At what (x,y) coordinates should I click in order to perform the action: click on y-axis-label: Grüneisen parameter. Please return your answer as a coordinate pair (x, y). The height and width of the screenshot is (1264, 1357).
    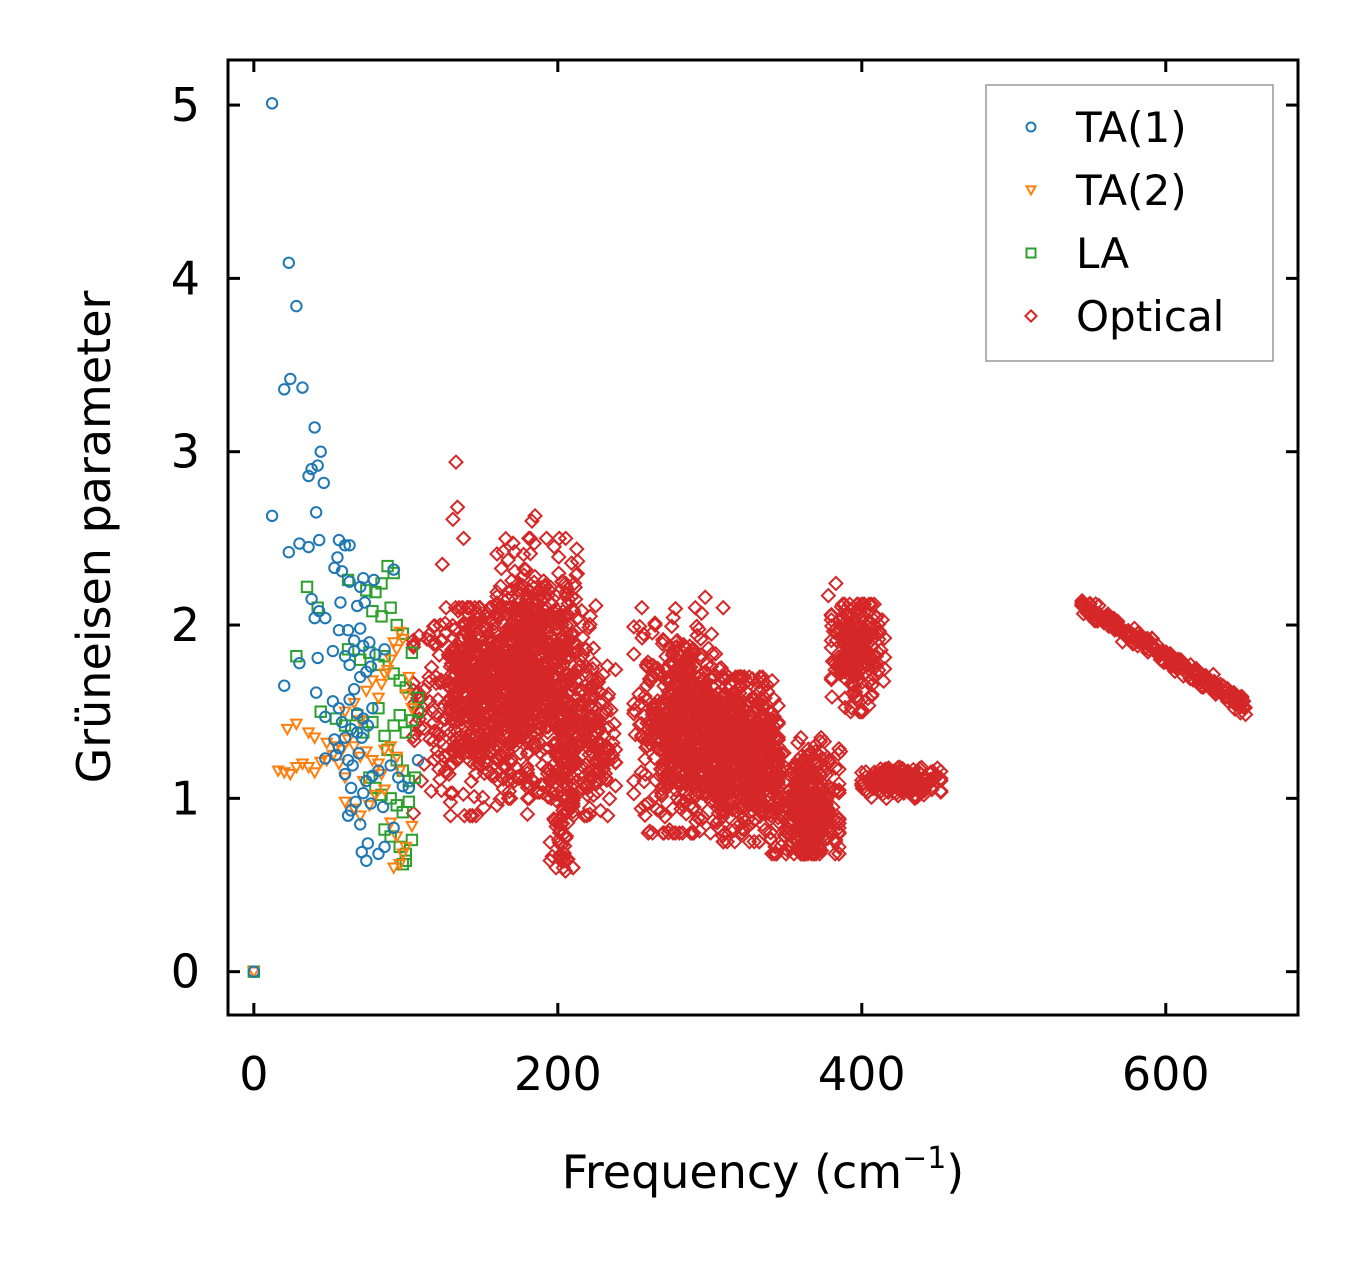
    Looking at the image, I should click on (94, 536).